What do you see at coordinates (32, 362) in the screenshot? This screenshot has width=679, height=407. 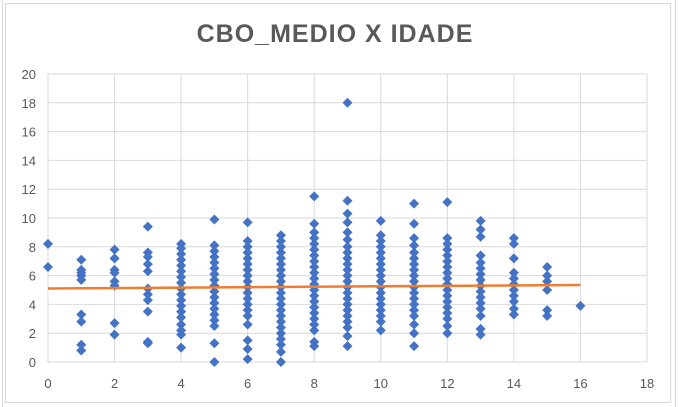 I see `y-tick-label: 0` at bounding box center [32, 362].